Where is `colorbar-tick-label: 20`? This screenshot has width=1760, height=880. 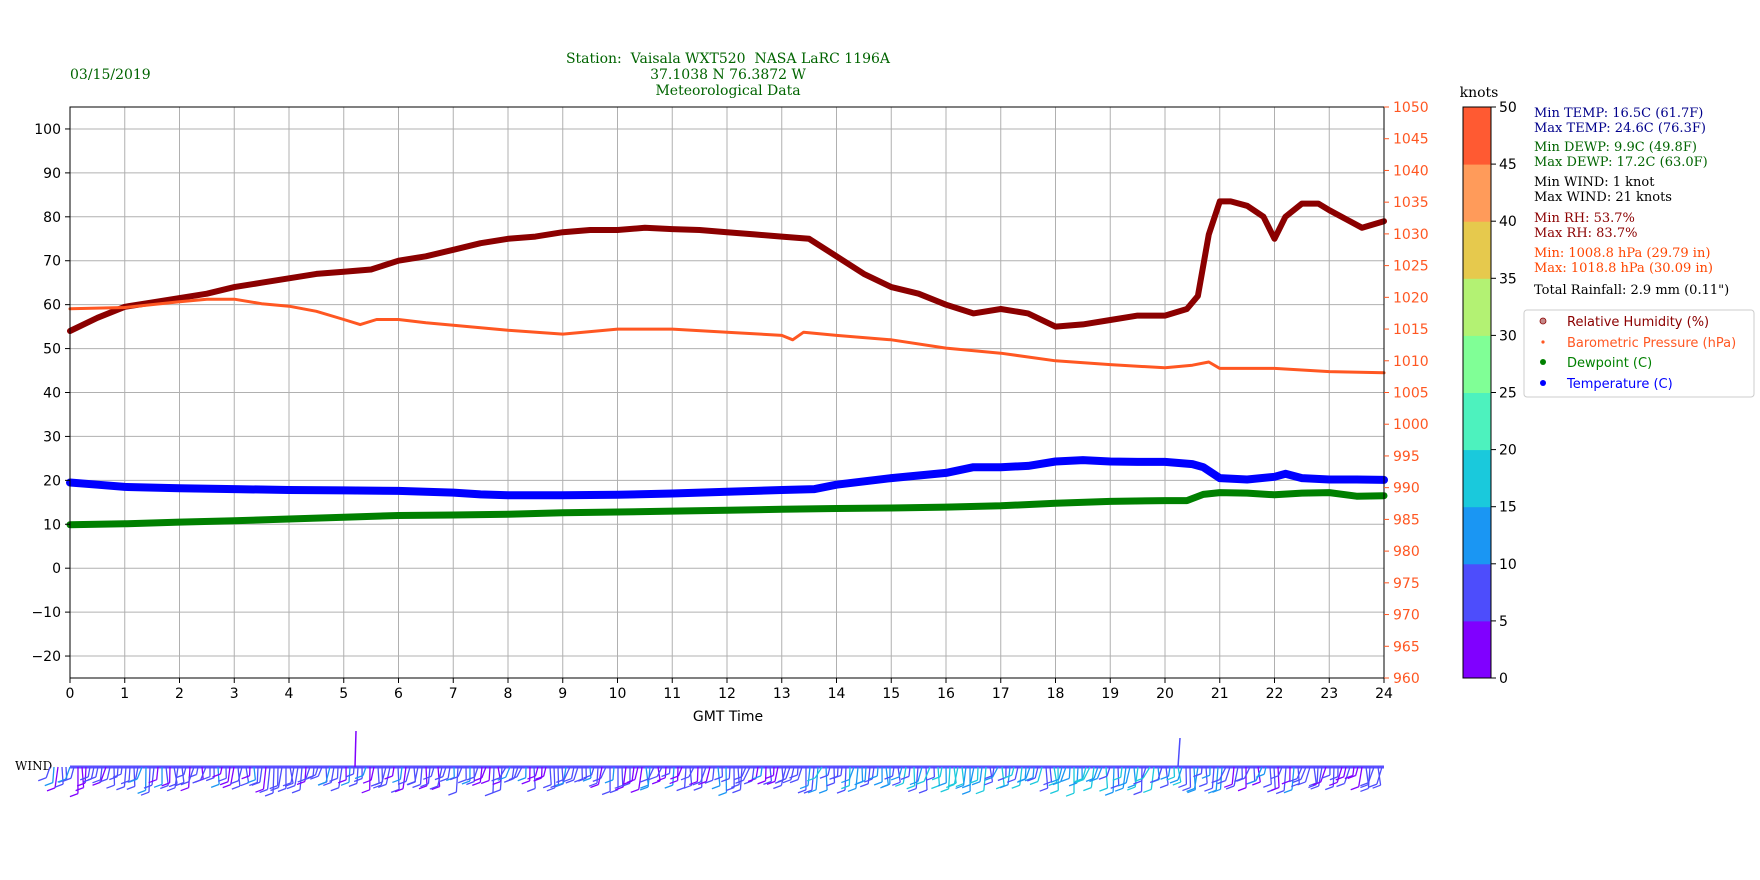 colorbar-tick-label: 20 is located at coordinates (1508, 451).